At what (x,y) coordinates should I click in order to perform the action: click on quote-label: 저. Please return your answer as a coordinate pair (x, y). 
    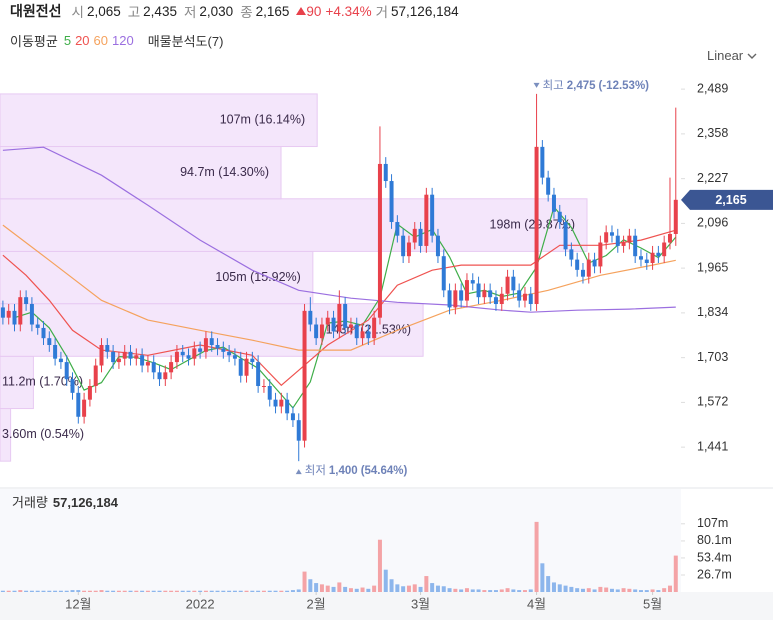
    Looking at the image, I should click on (190, 12).